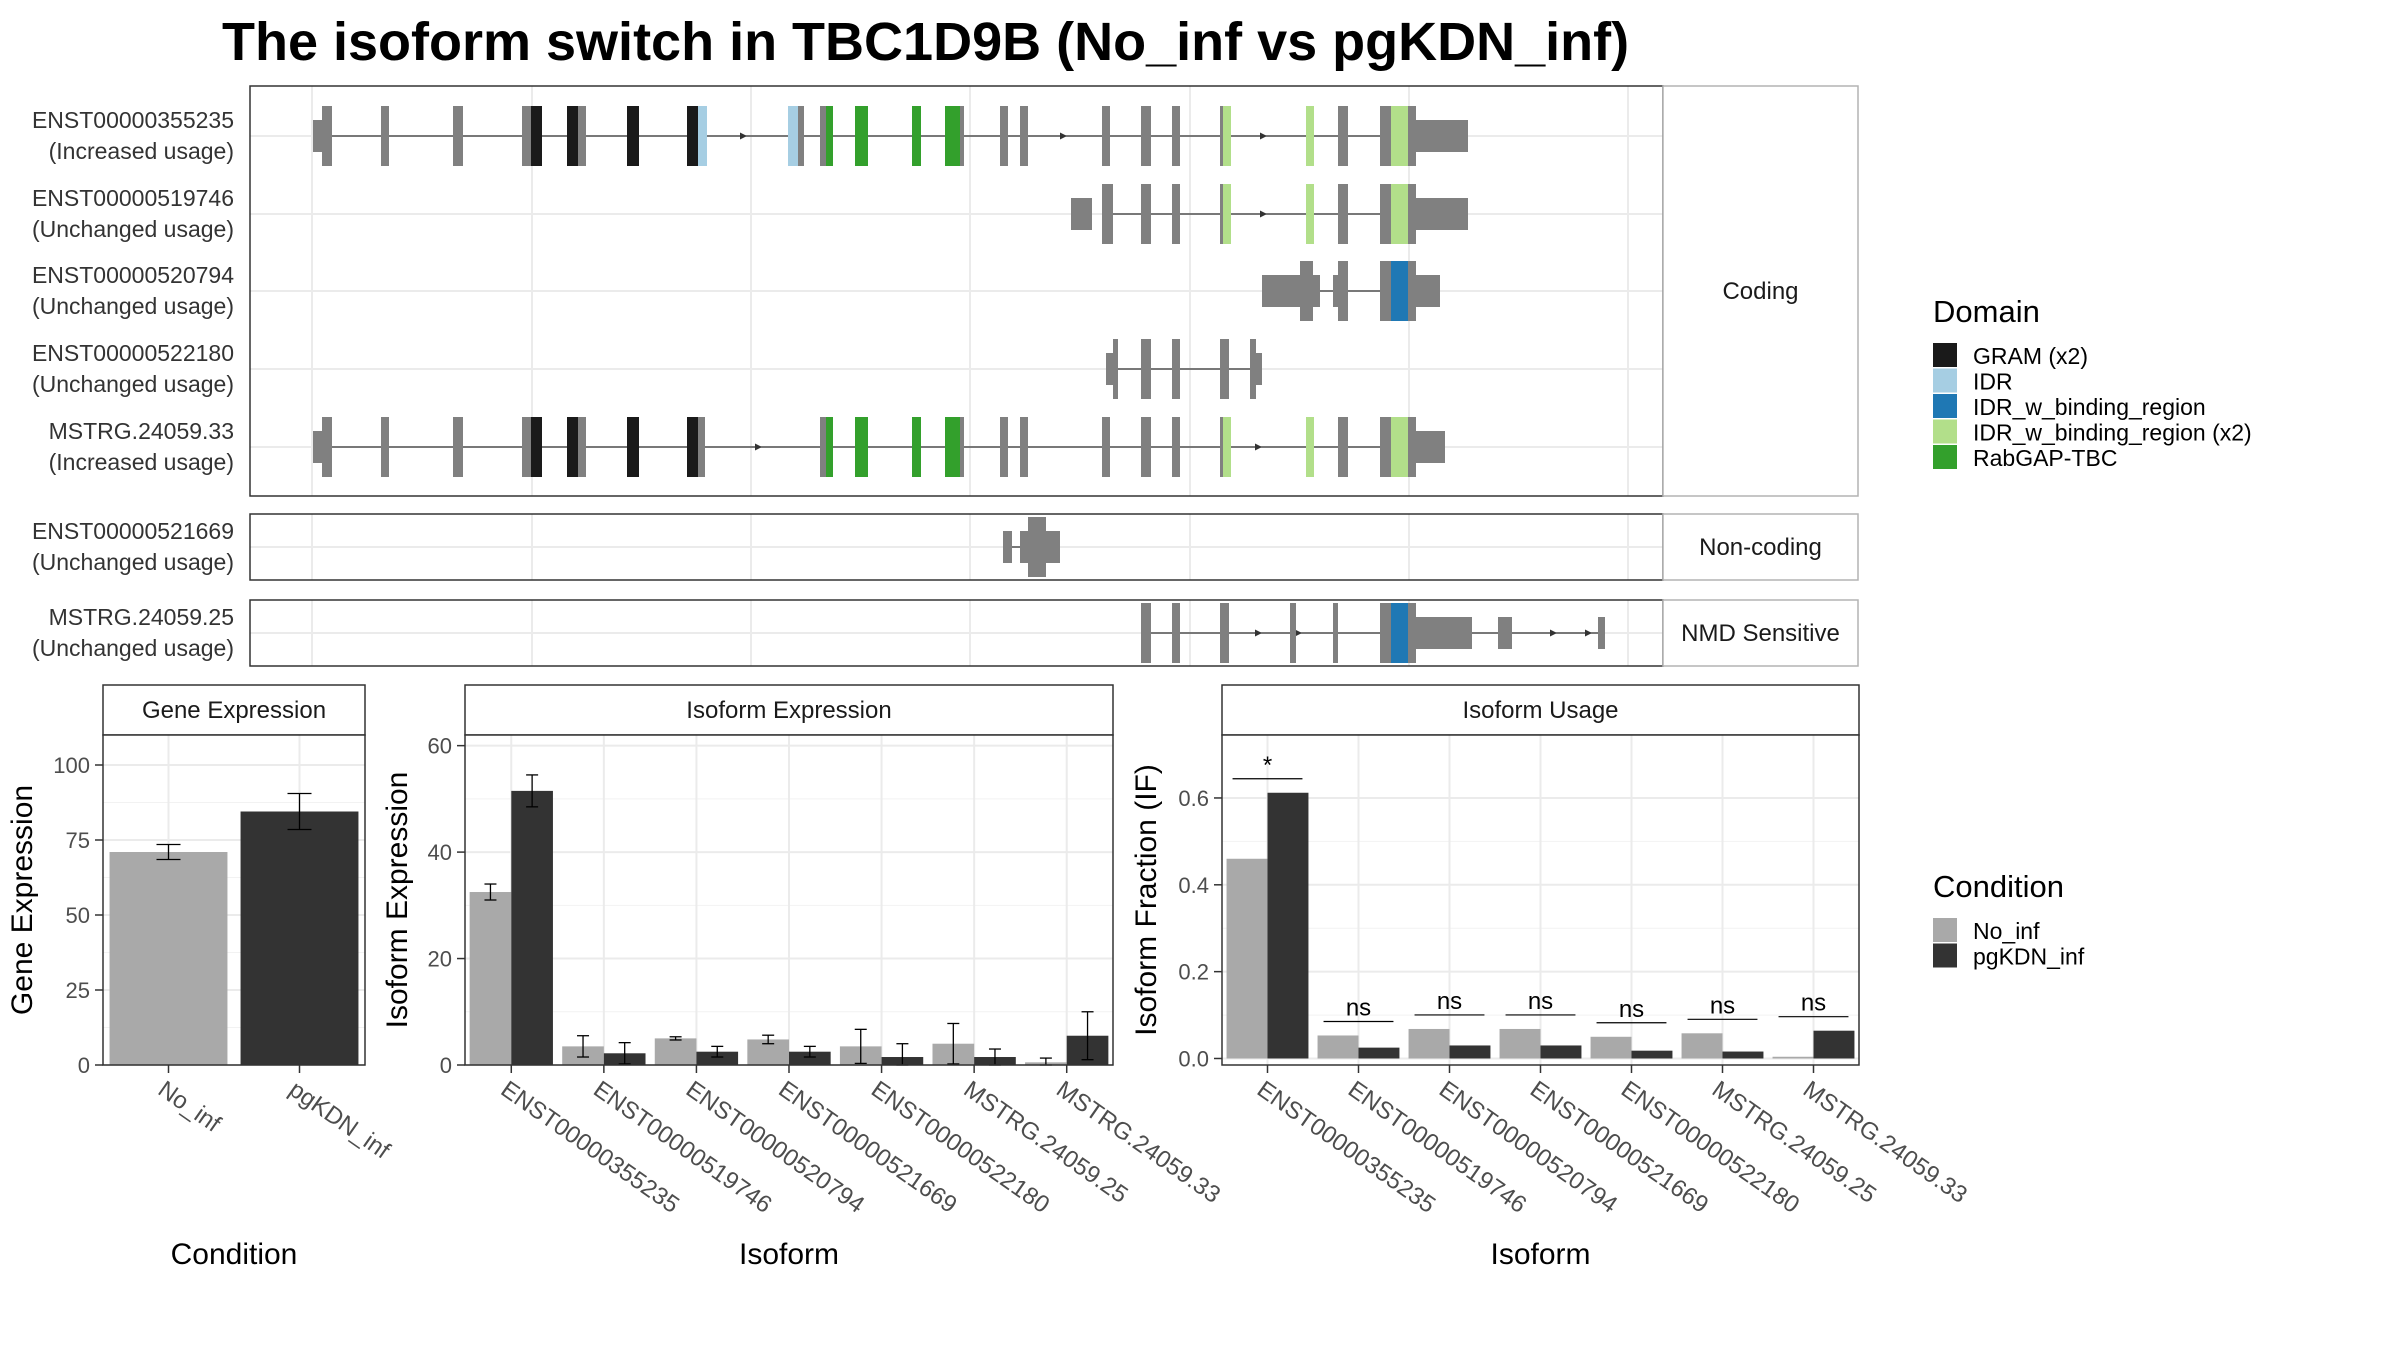 The image size is (2400, 1350). Describe the element at coordinates (133, 306) in the screenshot. I see `isoform-status-label: (Unchanged usage)` at that location.